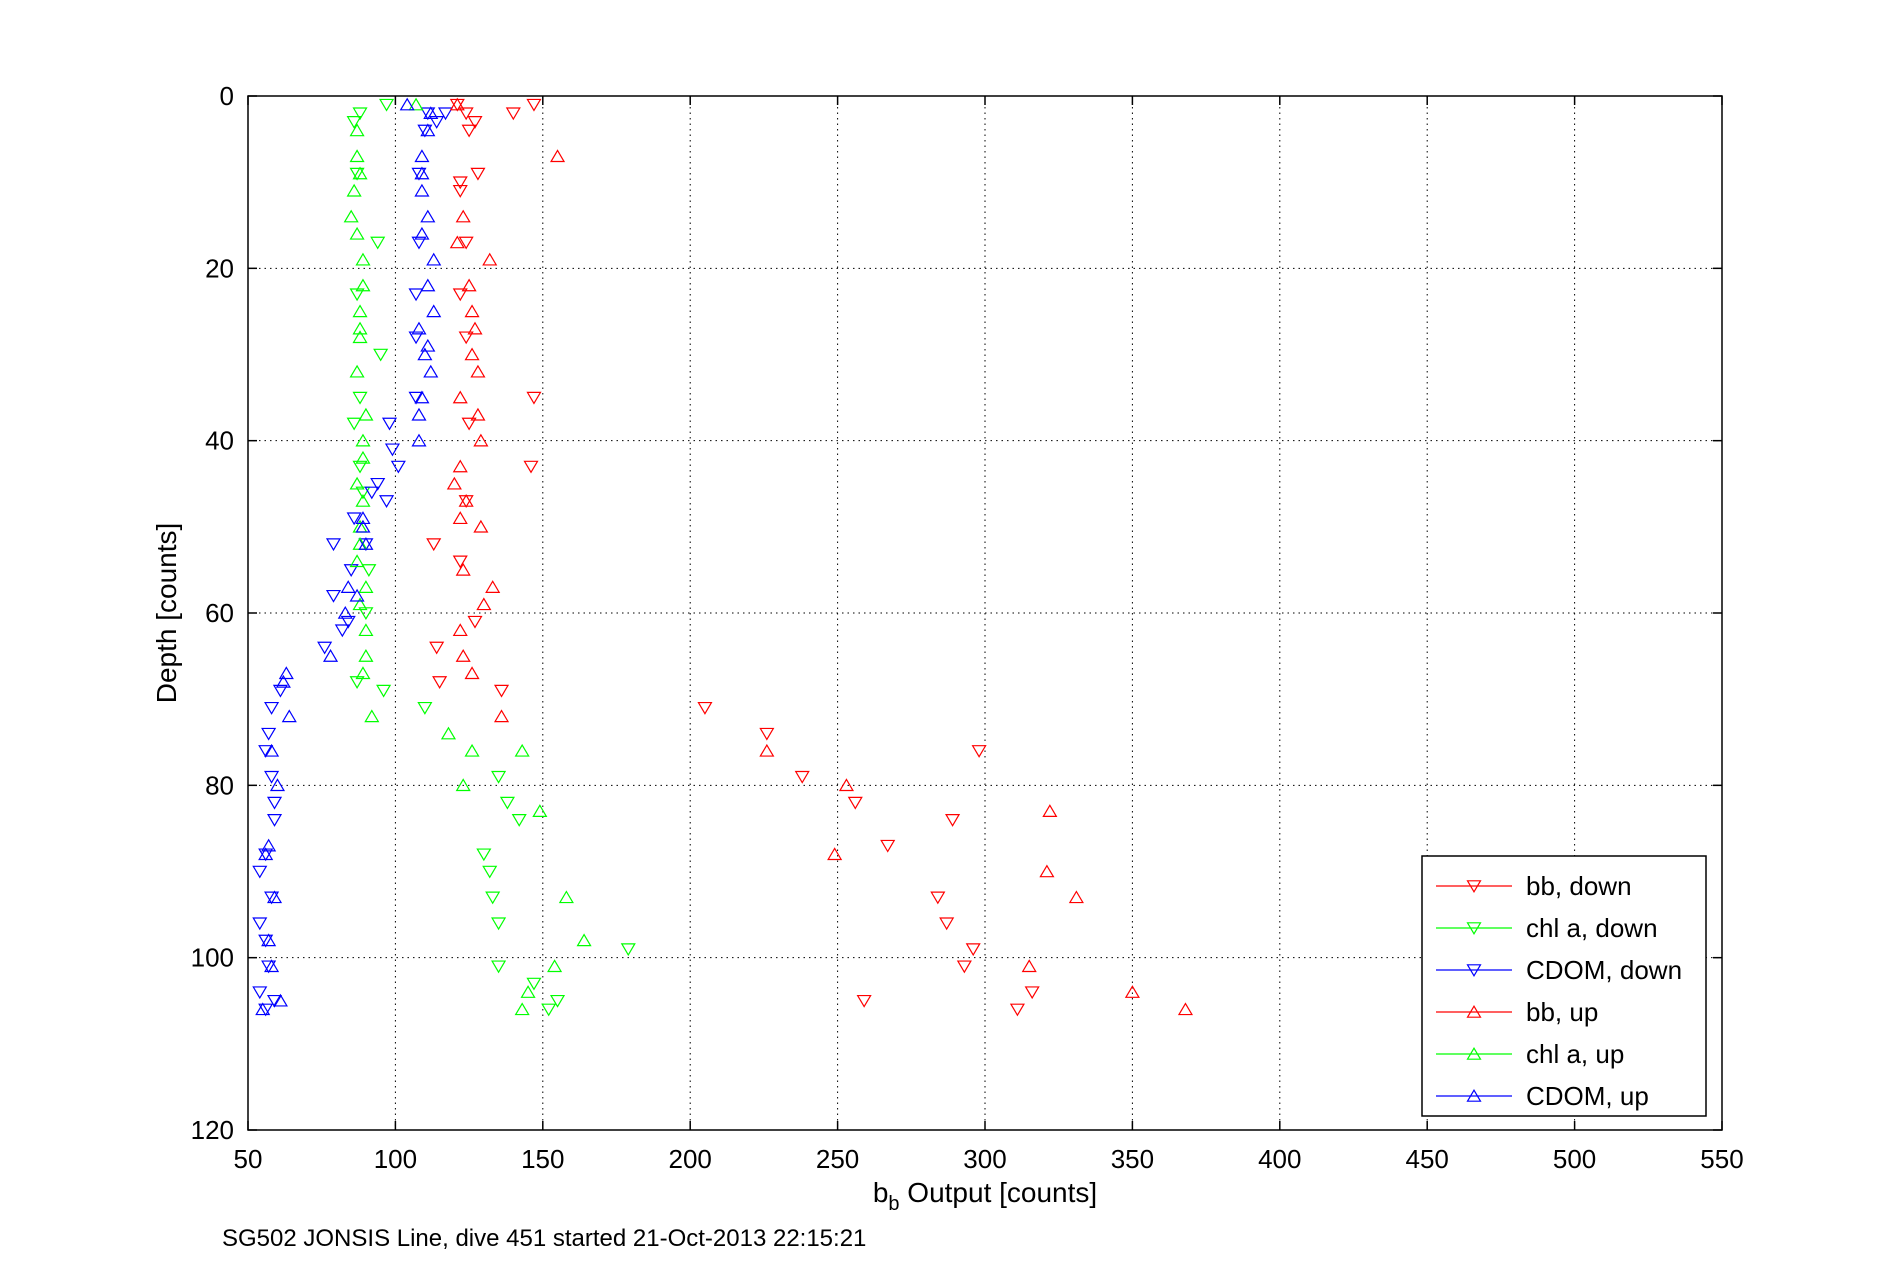  What do you see at coordinates (248, 1159) in the screenshot?
I see `x-tick-label: 50` at bounding box center [248, 1159].